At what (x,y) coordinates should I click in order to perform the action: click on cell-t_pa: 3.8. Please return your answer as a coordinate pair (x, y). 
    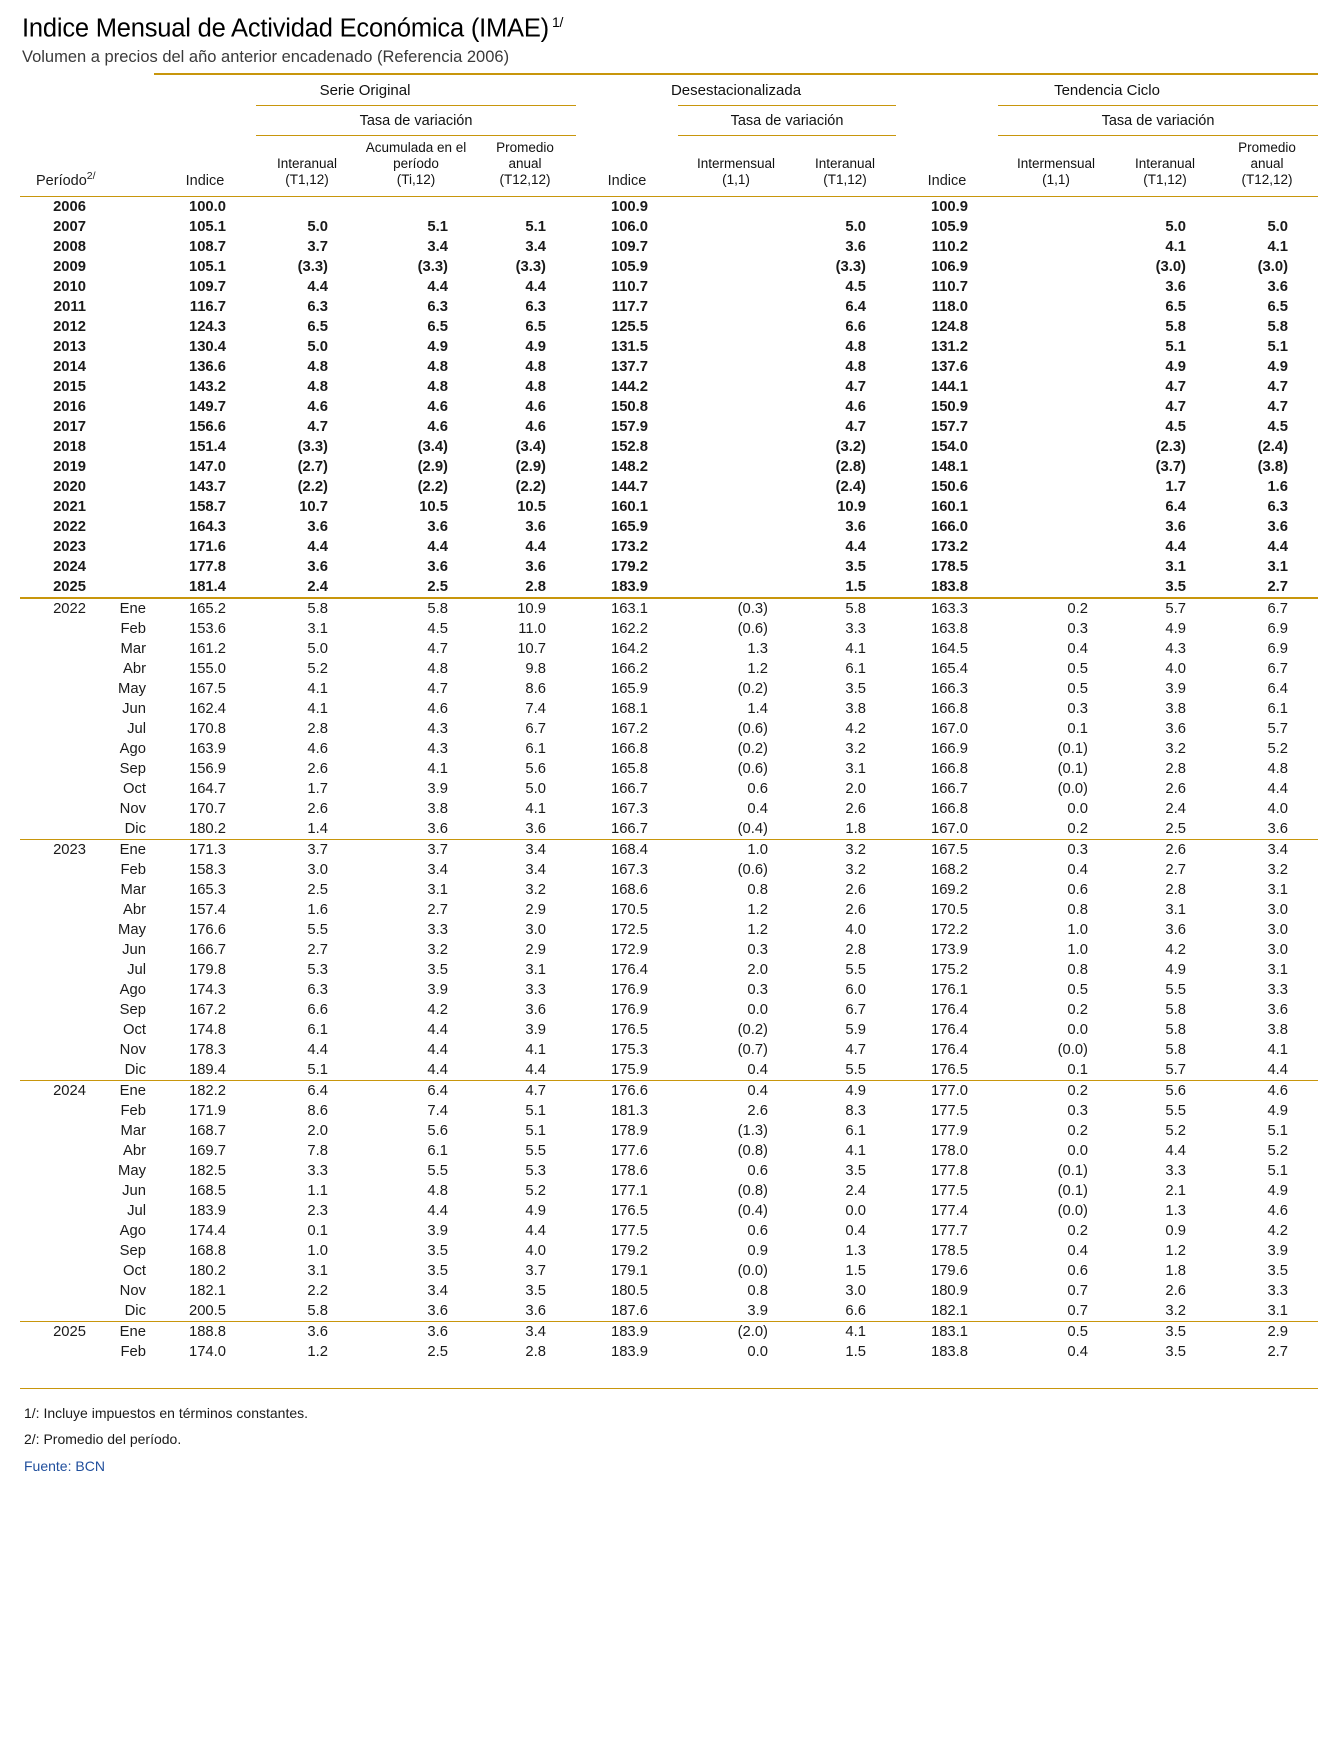
    Looking at the image, I should click on (1278, 1029).